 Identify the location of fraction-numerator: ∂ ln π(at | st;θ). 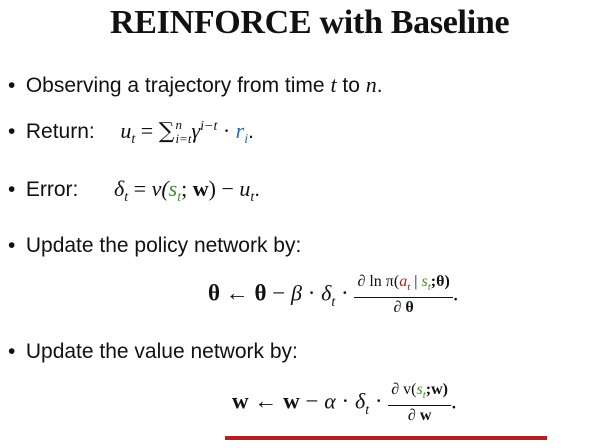
(403, 284).